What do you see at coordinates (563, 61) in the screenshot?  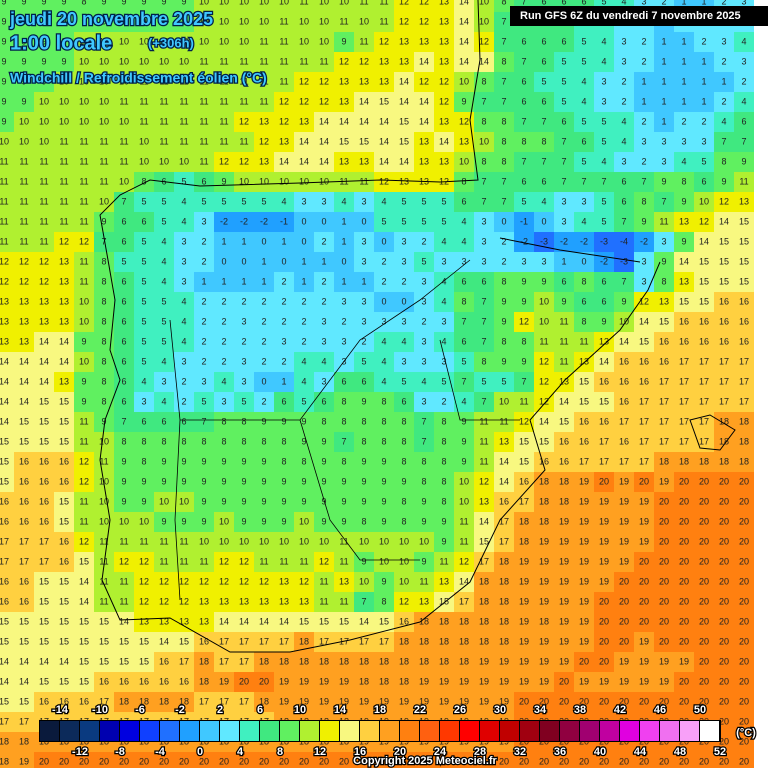 I see `cell-value: 5` at bounding box center [563, 61].